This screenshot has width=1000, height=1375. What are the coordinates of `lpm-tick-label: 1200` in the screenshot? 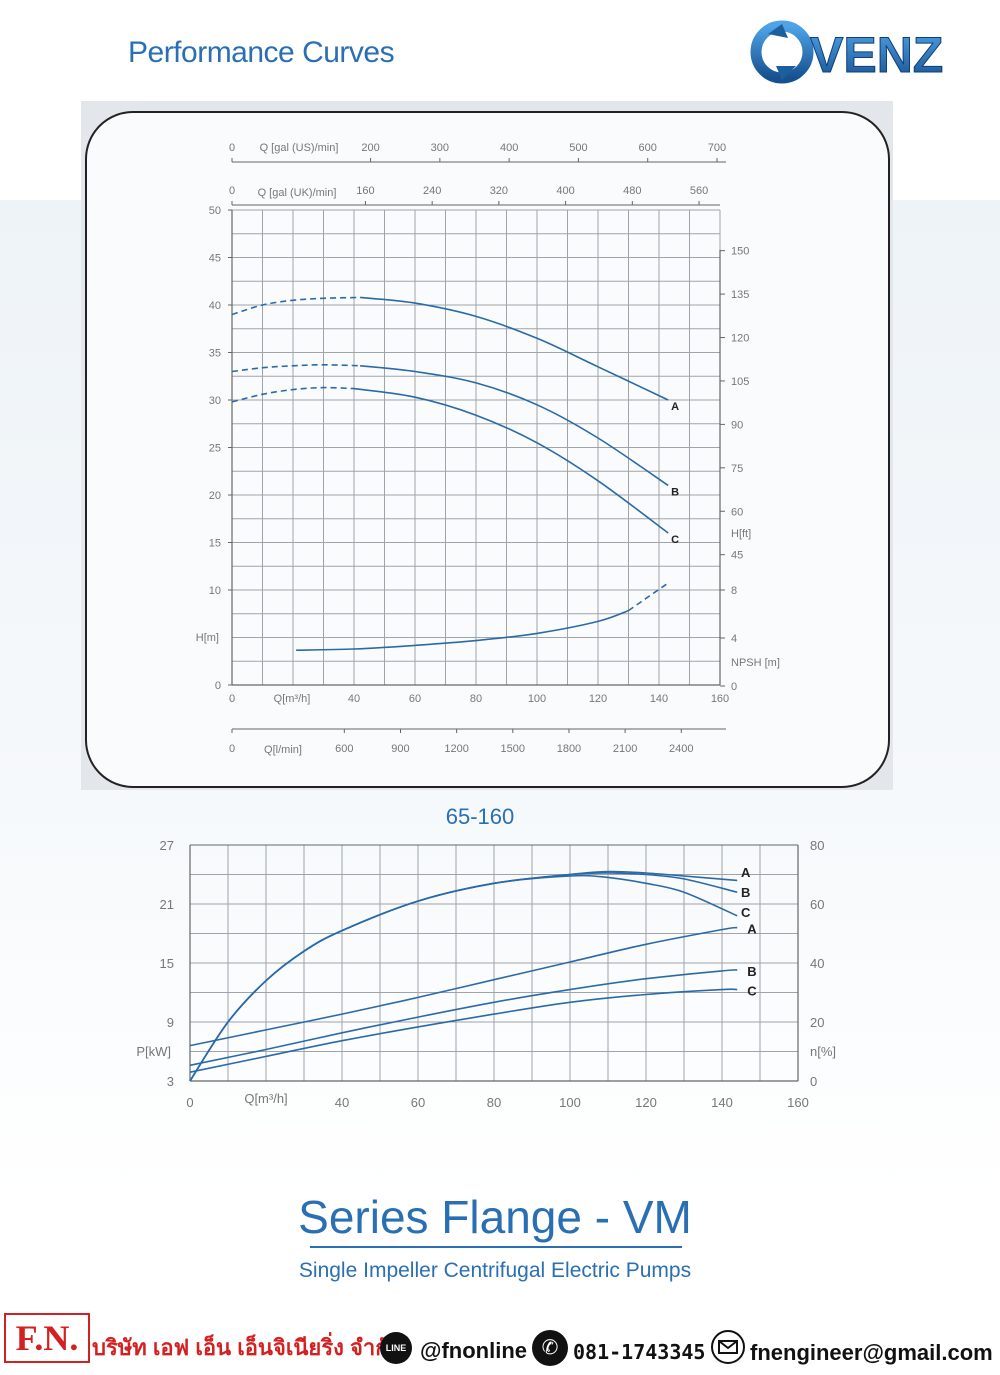 It's located at (456, 749).